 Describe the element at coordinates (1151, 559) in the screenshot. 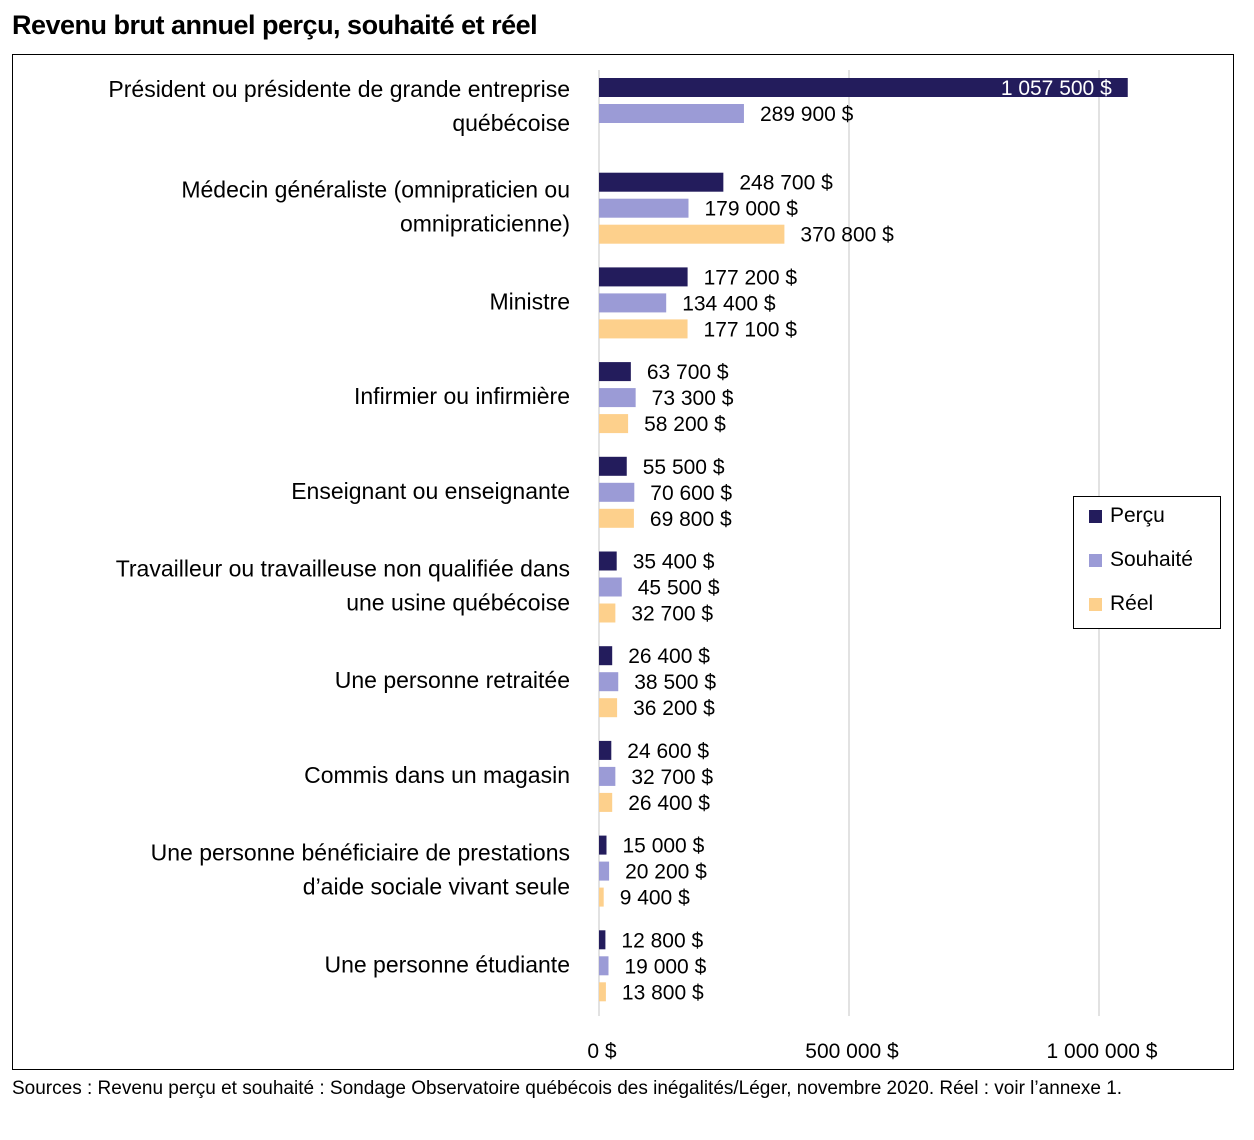

I see `legend-label-souhaite: Souhaité` at that location.